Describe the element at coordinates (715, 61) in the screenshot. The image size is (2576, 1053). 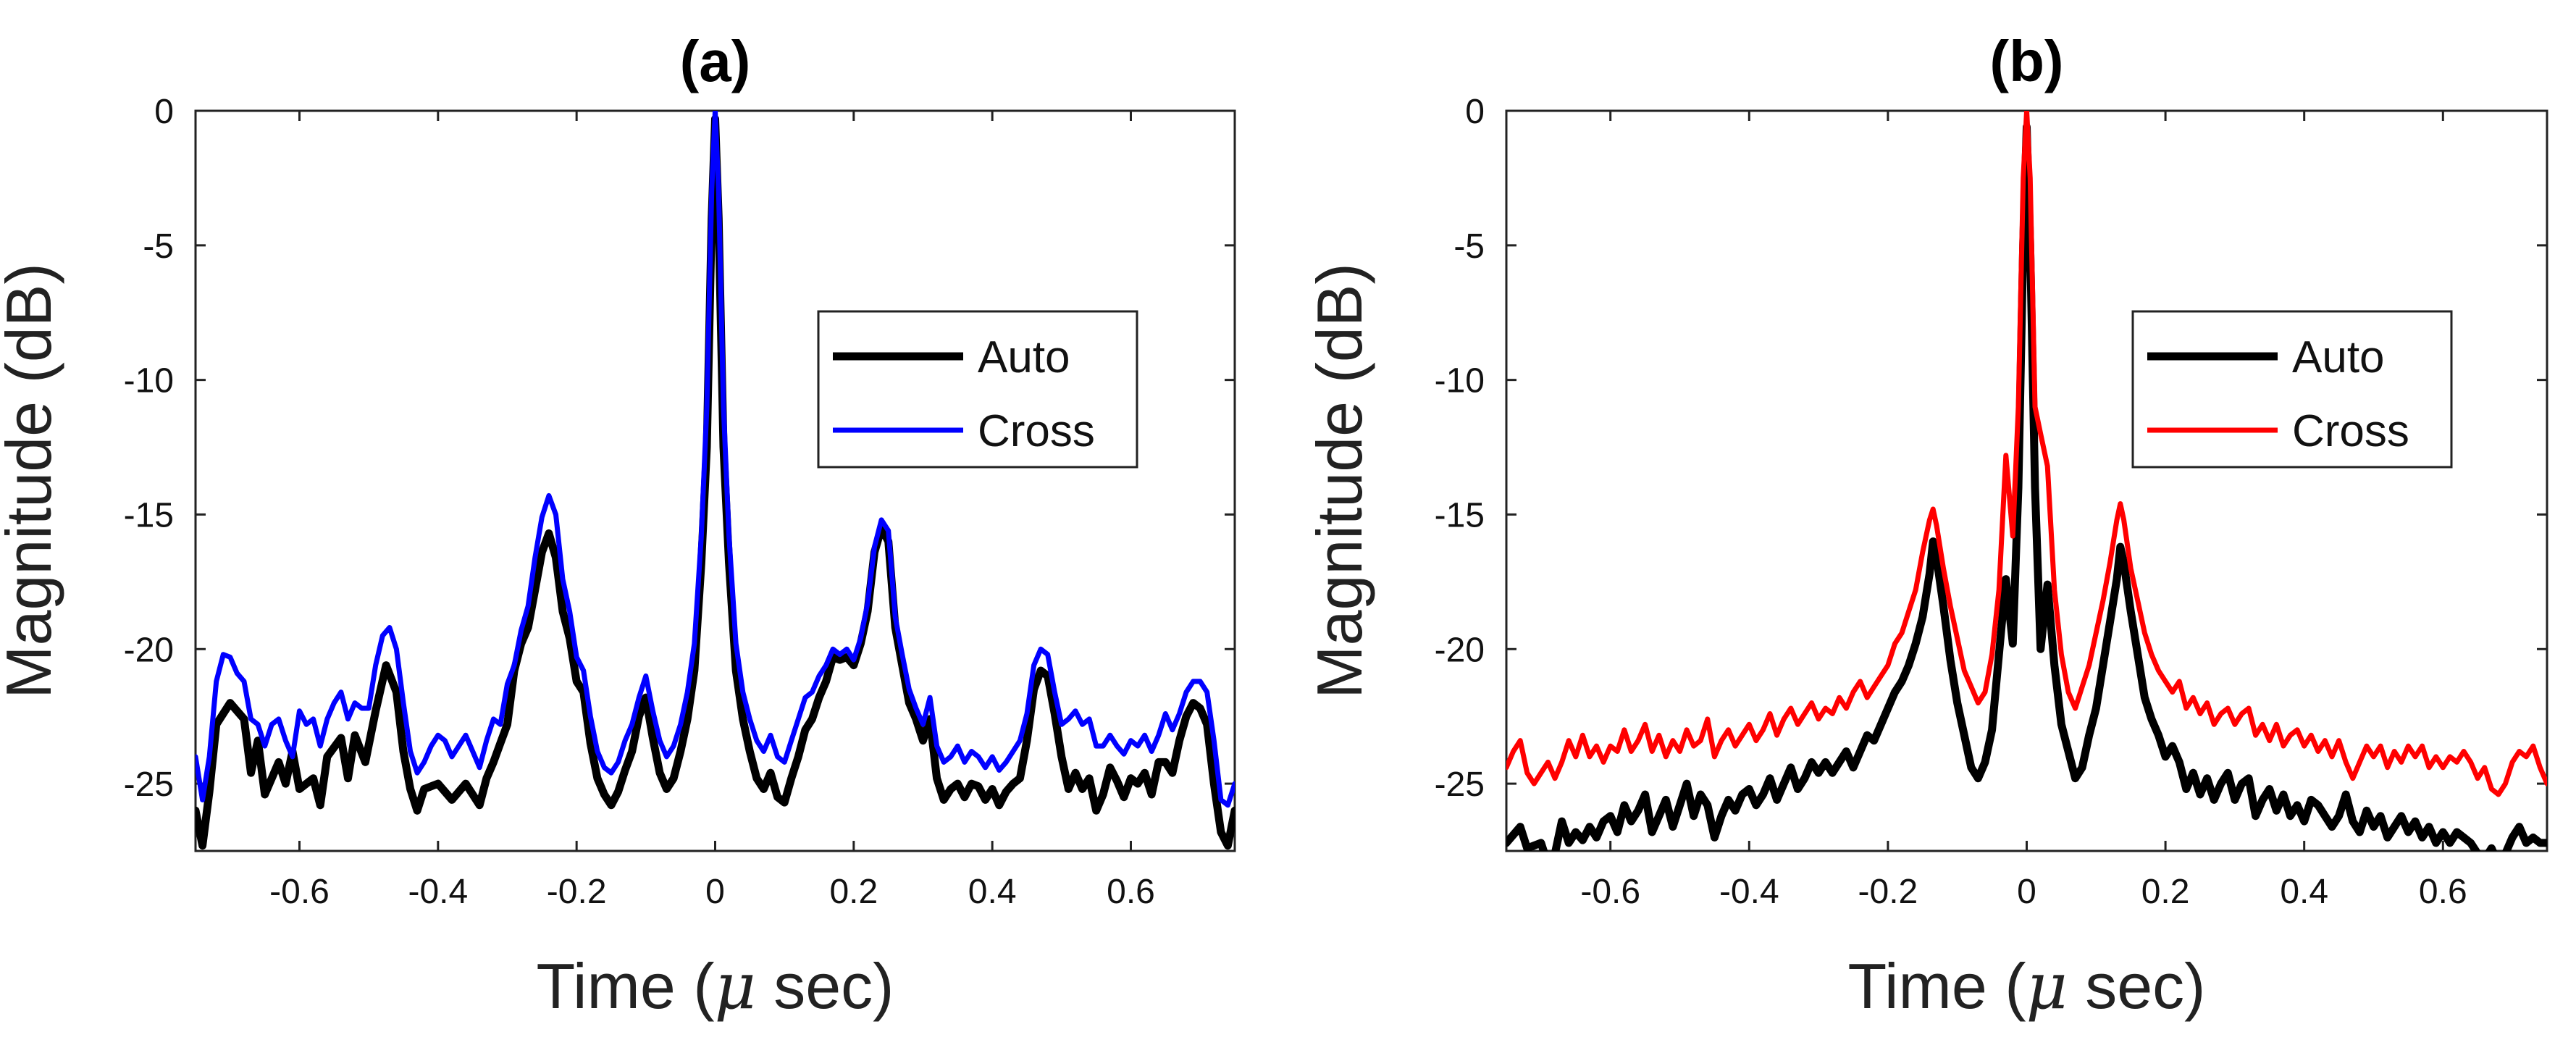
I see `chart-title: (a)` at that location.